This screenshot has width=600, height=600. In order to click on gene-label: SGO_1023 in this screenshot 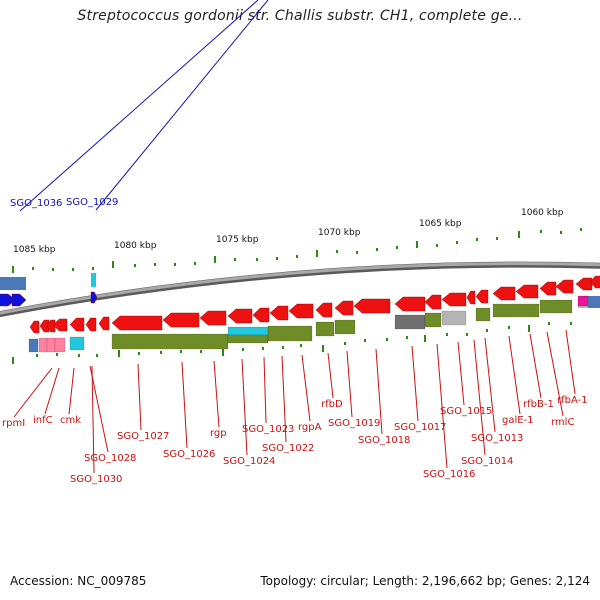, I will do `click(268, 429)`.